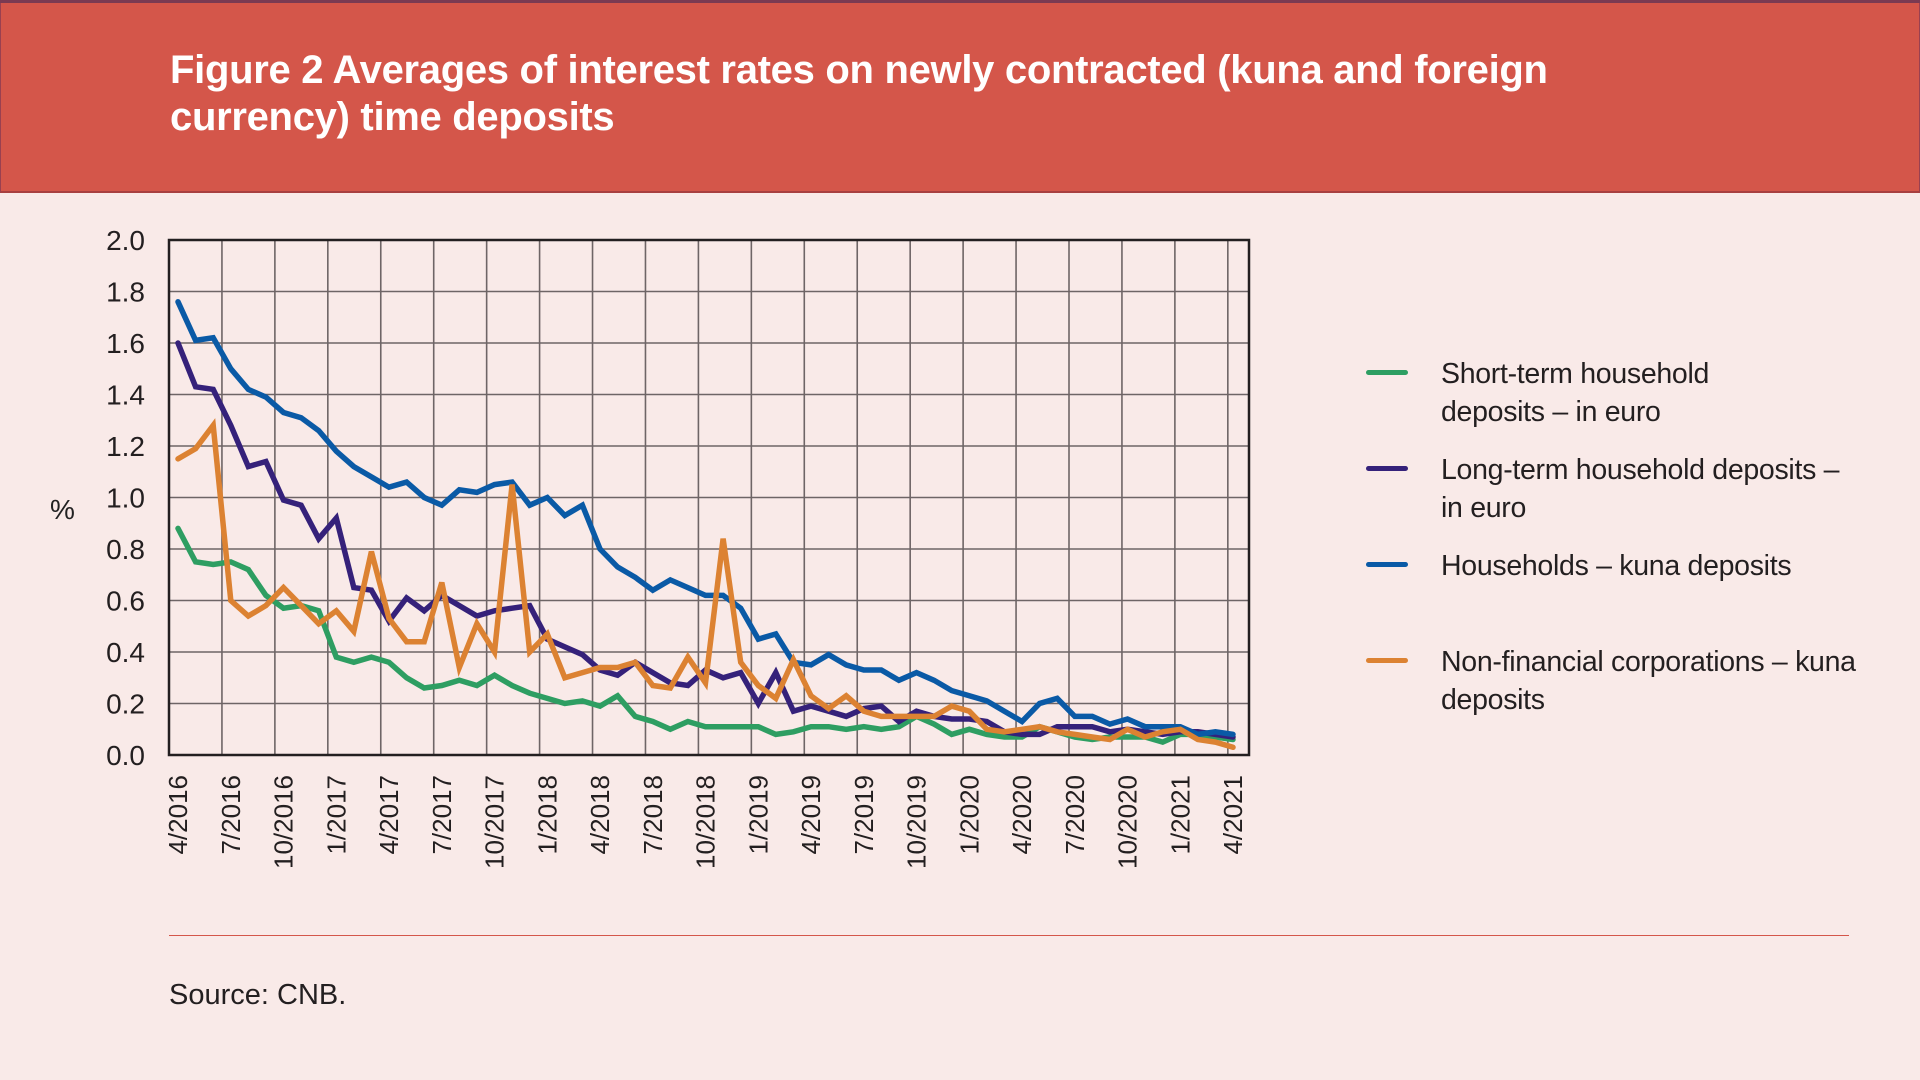 The image size is (1920, 1080). I want to click on x-tick-label: 10/2016, so click(284, 822).